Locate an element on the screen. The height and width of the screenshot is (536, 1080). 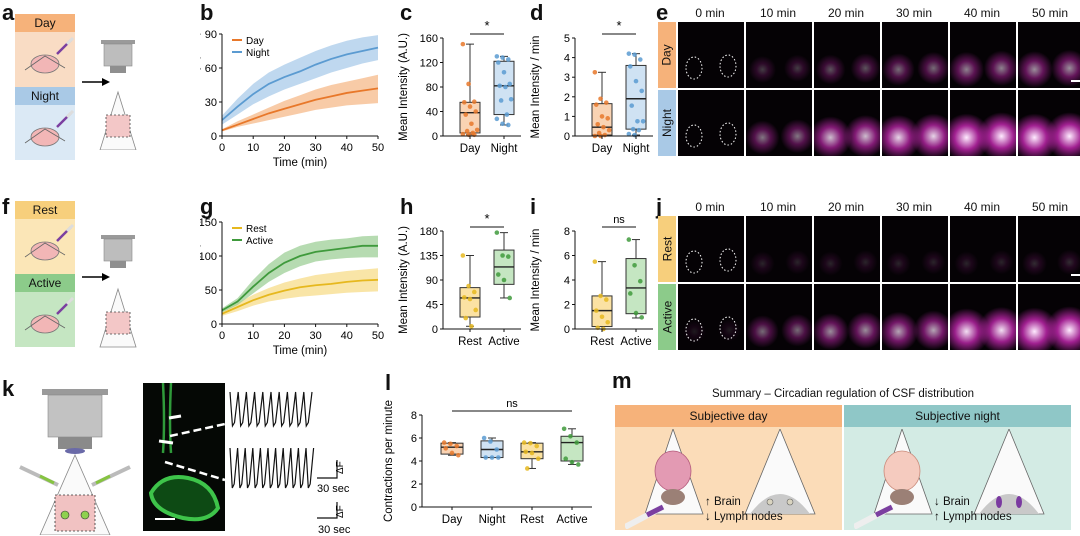
y-tick-label: 6 is located at coordinates (414, 439).